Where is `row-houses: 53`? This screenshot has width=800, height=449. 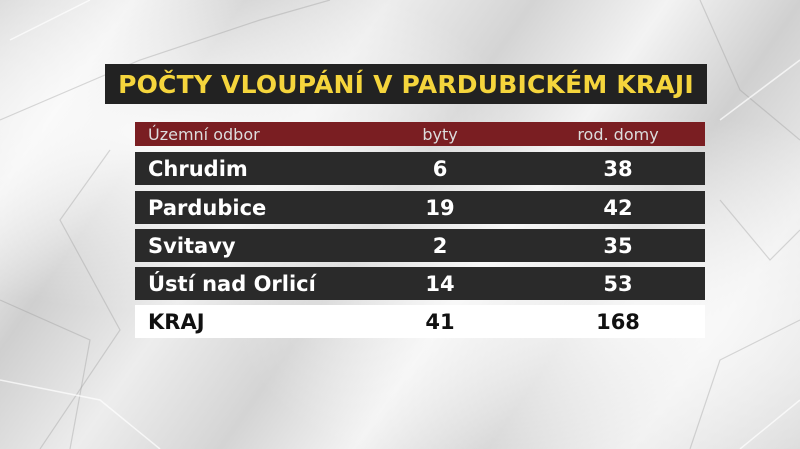
row-houses: 53 is located at coordinates (618, 283).